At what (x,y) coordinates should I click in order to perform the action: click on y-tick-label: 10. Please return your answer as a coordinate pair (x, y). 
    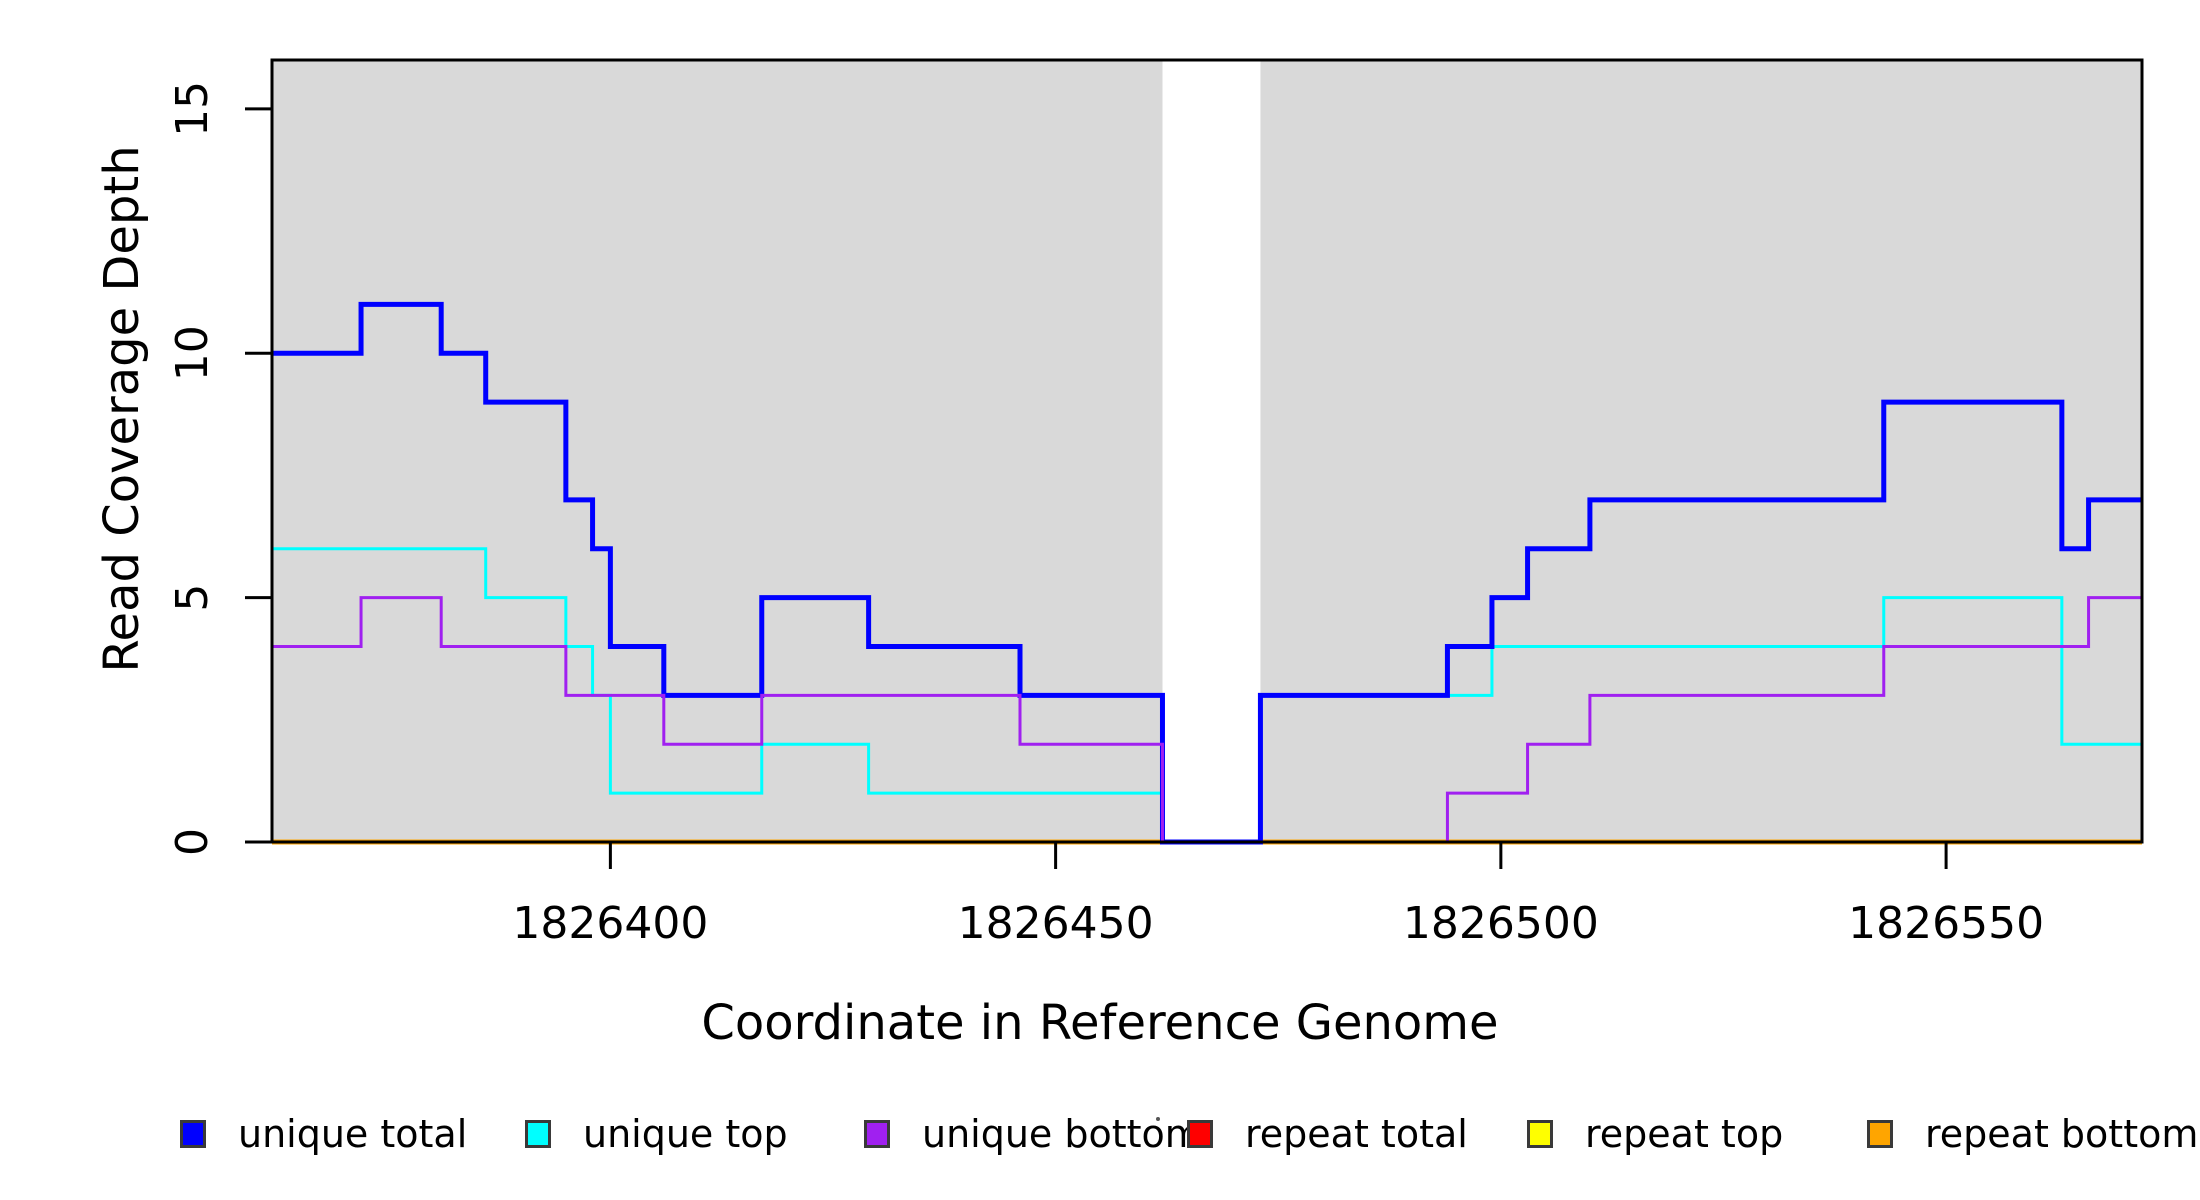
    Looking at the image, I should click on (192, 353).